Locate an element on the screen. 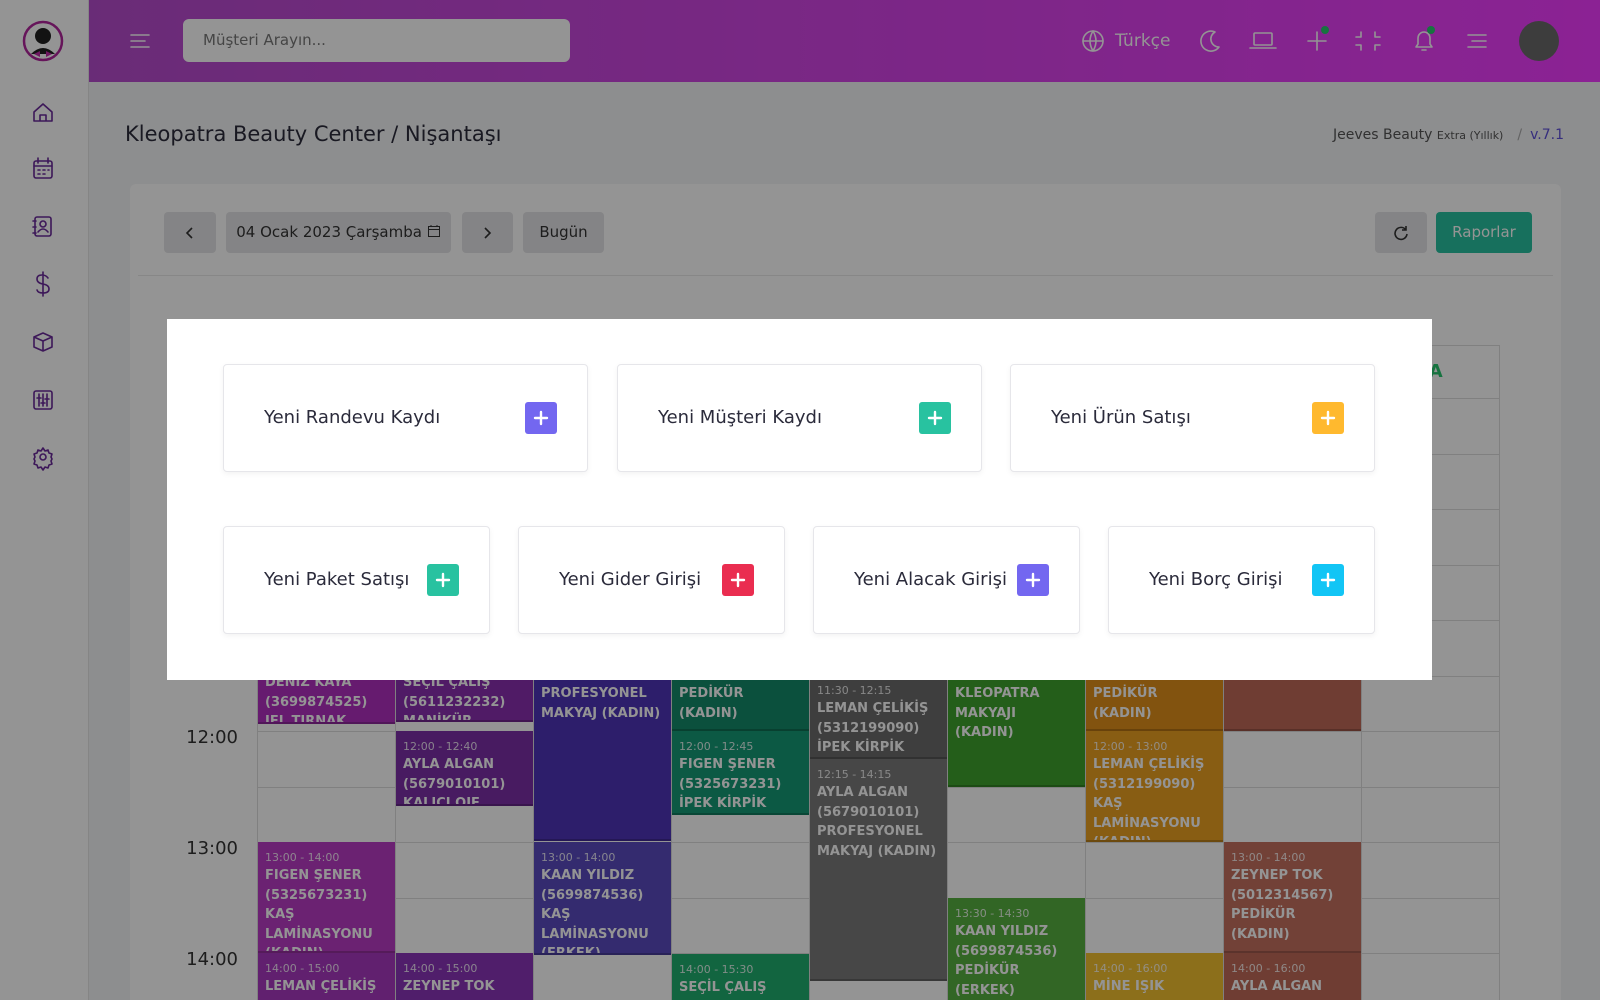 This screenshot has height=1000, width=1600. appointment-time: 13:30 - 14:30 is located at coordinates (992, 913).